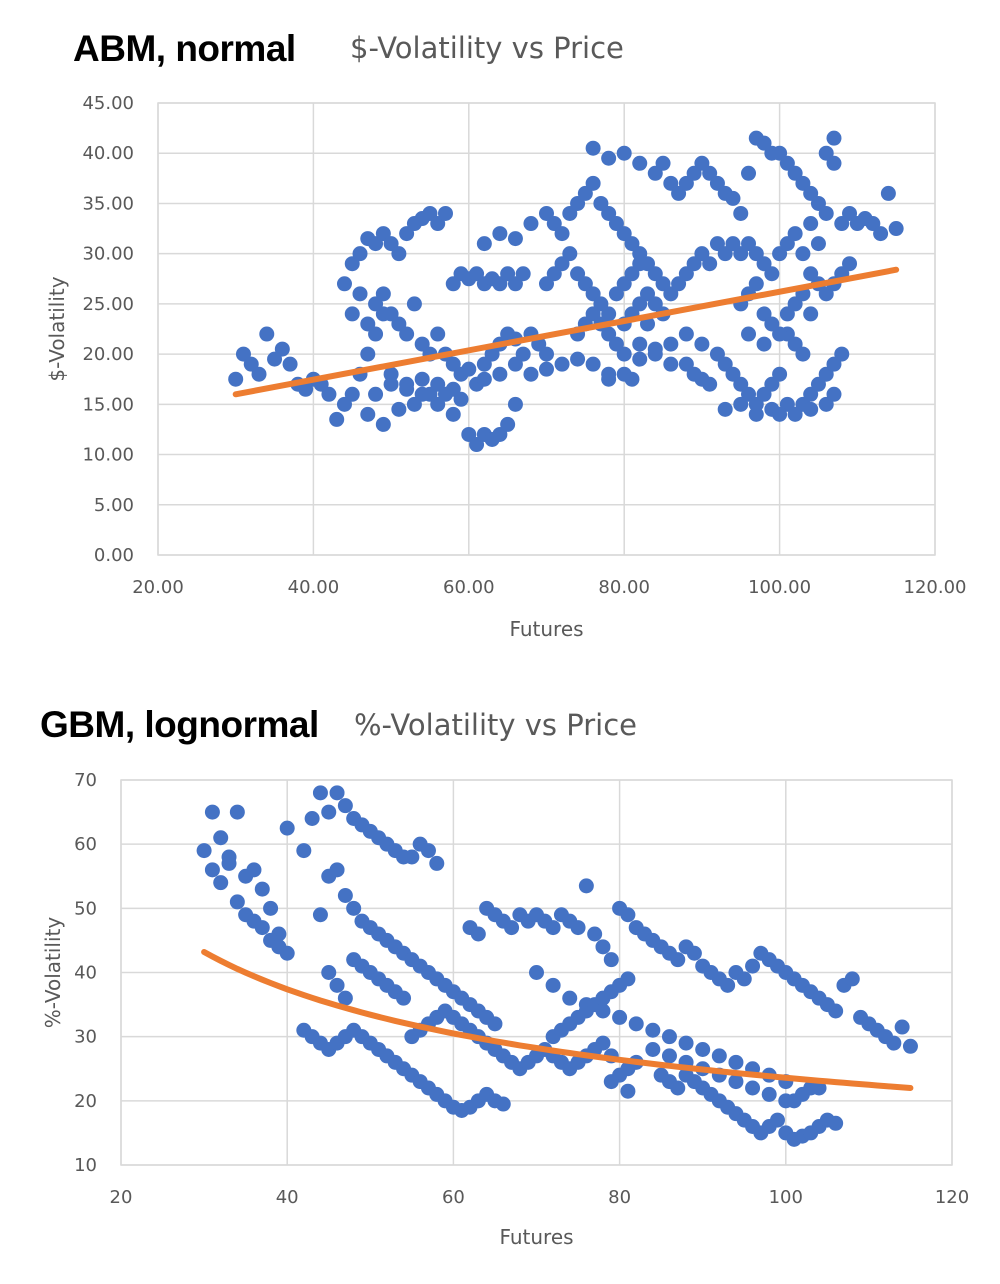 The height and width of the screenshot is (1284, 1000). I want to click on y-tick-label: 60, so click(85, 844).